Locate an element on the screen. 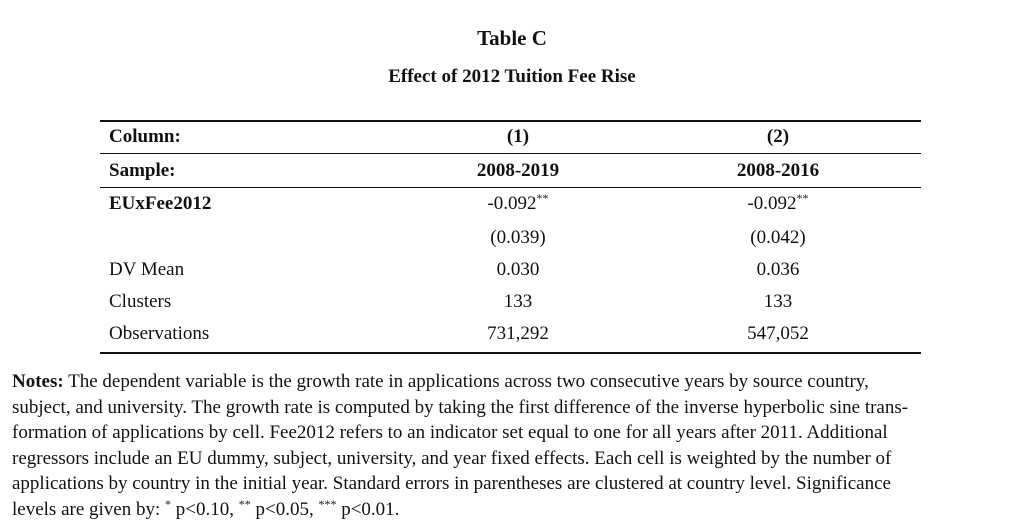  header-sample-label: Sample: is located at coordinates (142, 170).